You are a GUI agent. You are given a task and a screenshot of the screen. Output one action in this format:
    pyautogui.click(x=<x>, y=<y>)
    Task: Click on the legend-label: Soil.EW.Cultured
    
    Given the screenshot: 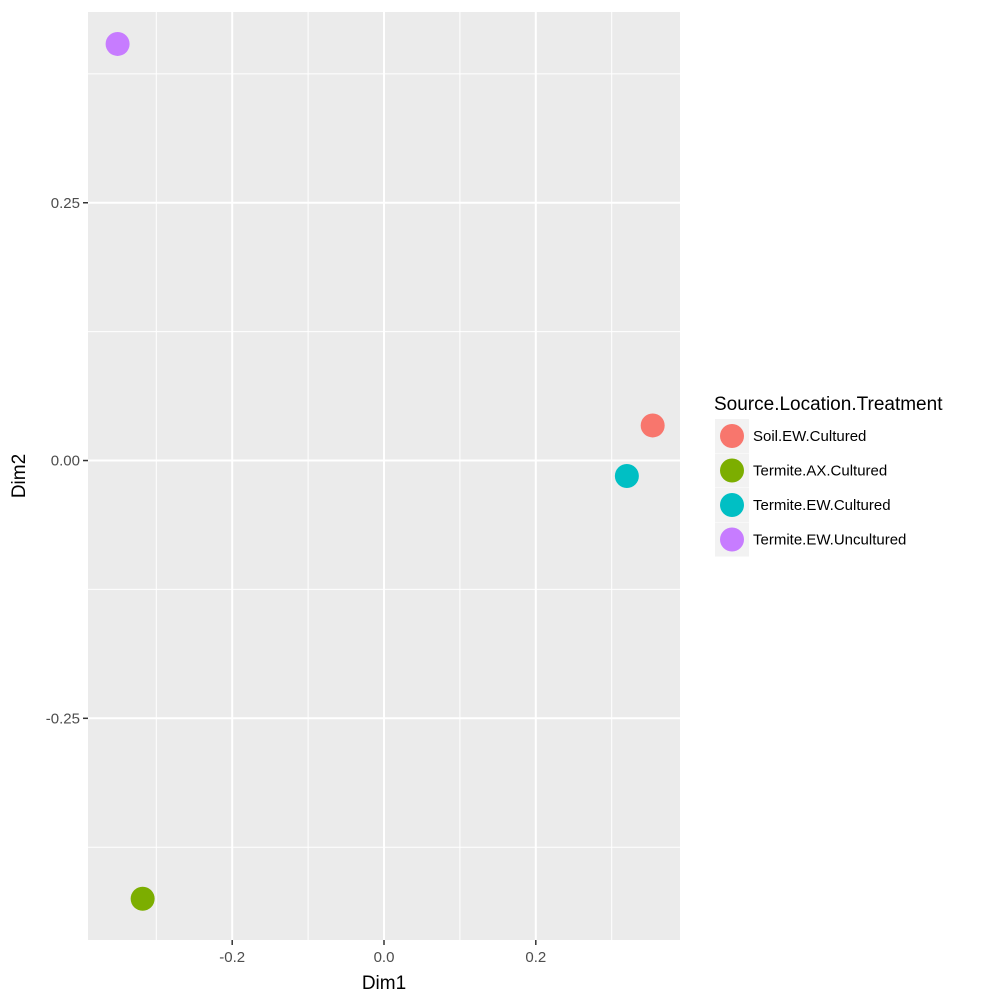 What is the action you would take?
    pyautogui.click(x=809, y=436)
    